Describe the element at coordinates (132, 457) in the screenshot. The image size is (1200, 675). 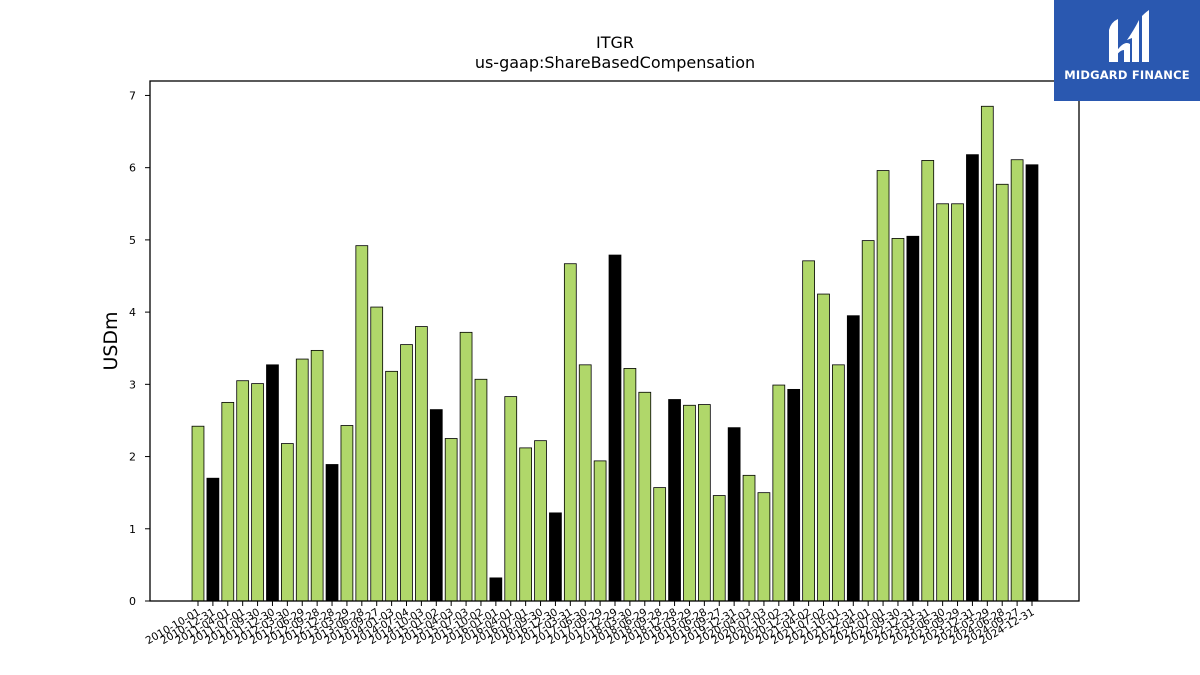
I see `y-tick-label: 2` at that location.